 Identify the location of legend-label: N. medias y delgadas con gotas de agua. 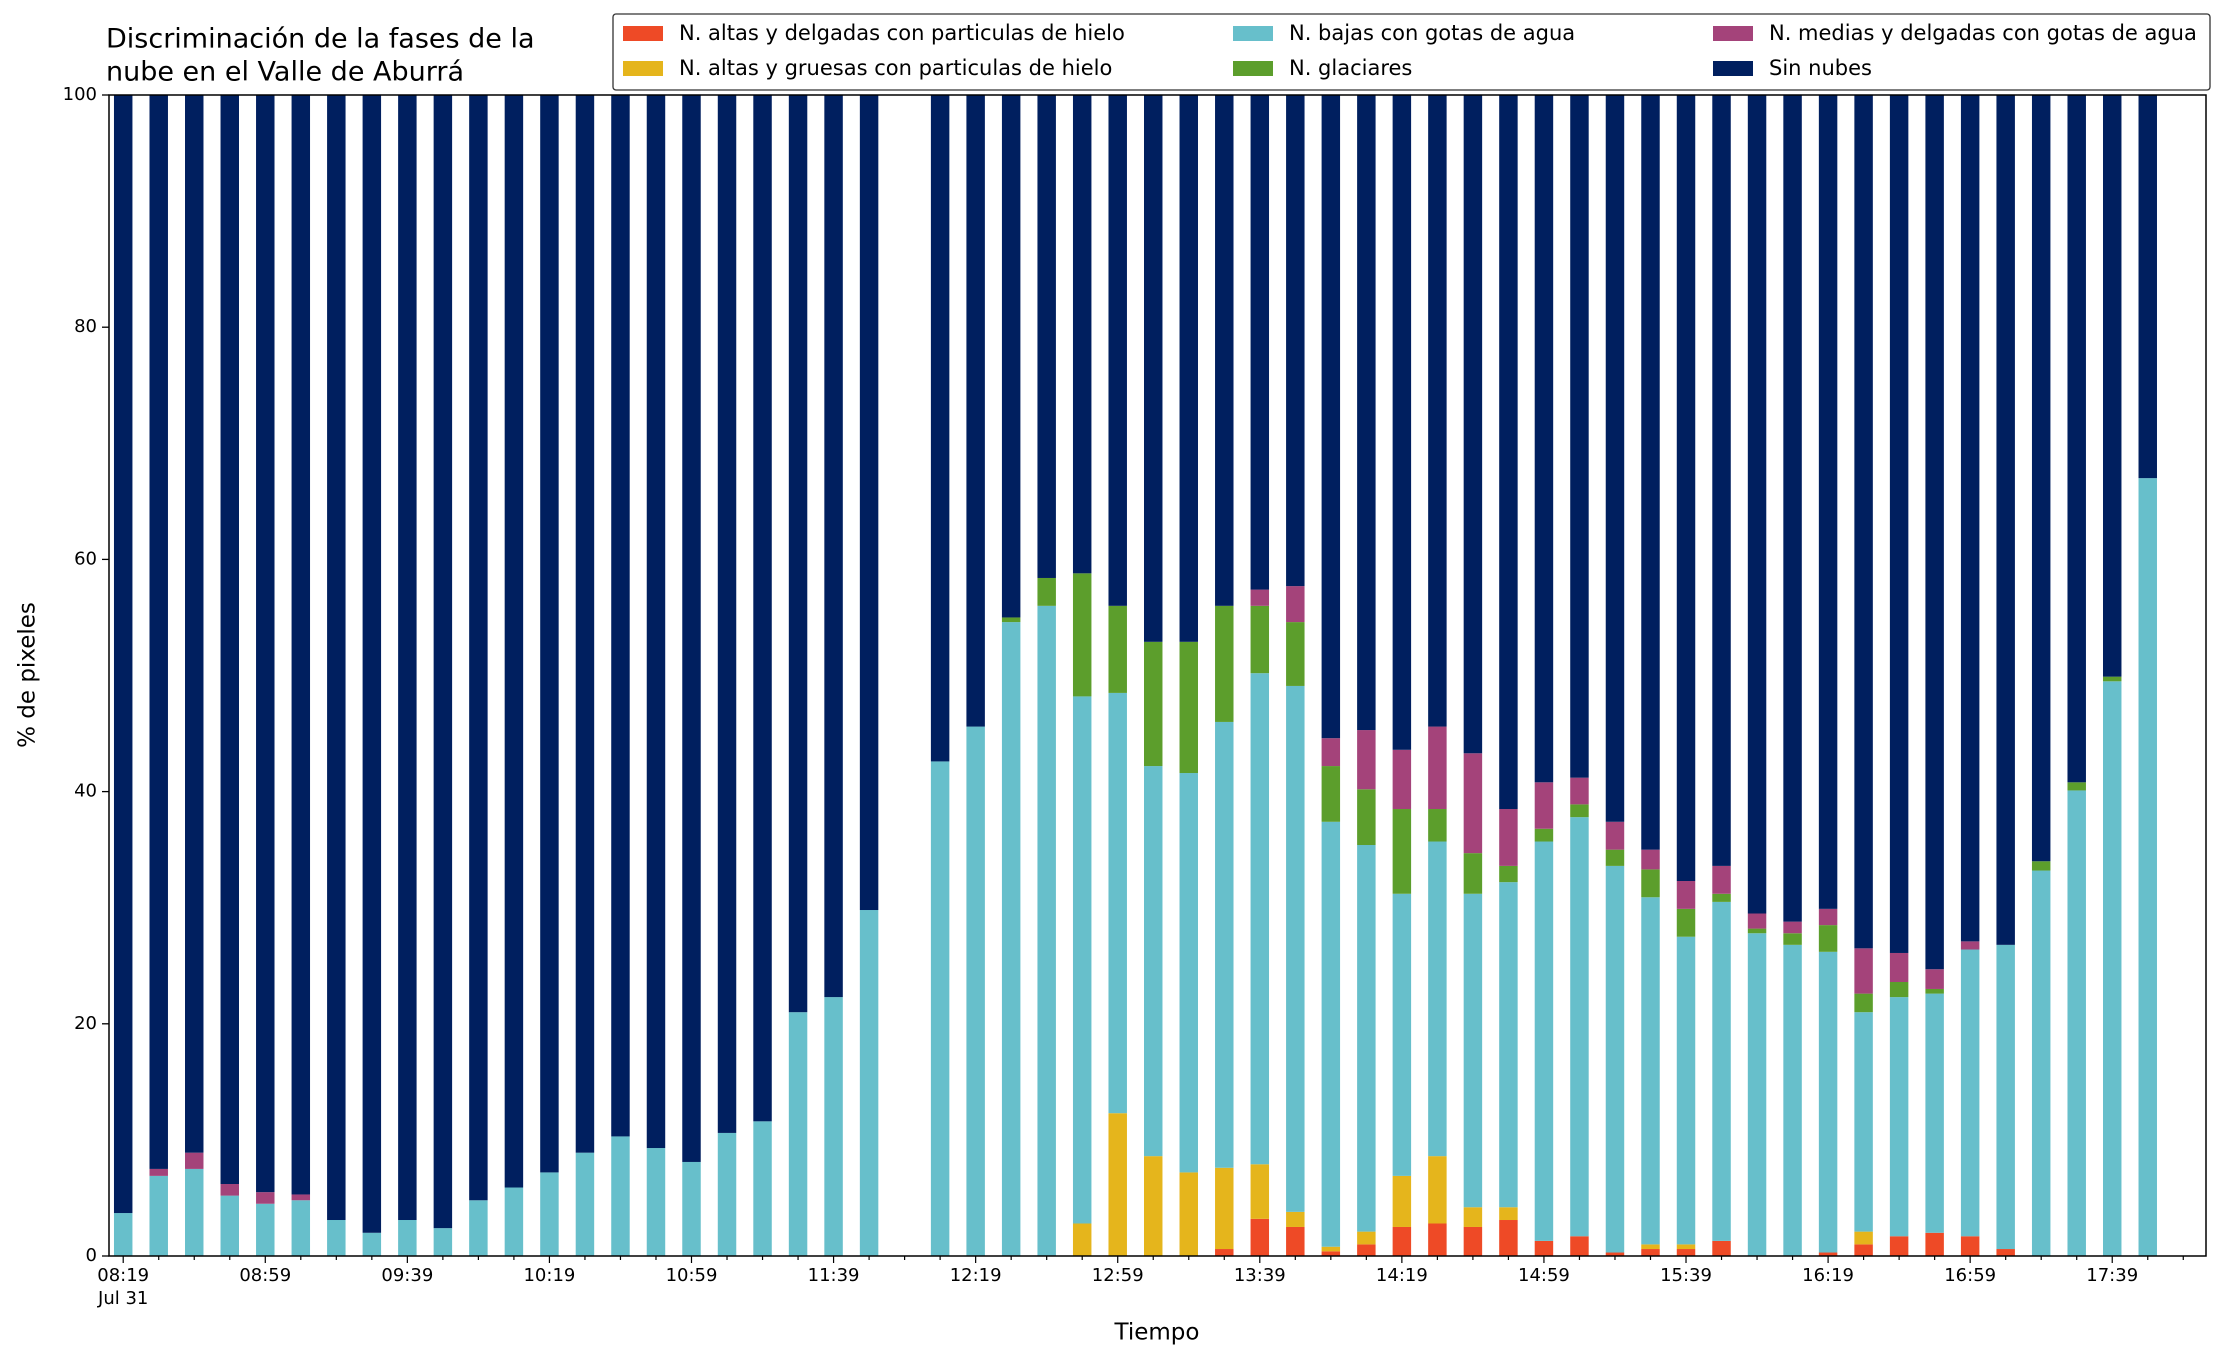
(1983, 33).